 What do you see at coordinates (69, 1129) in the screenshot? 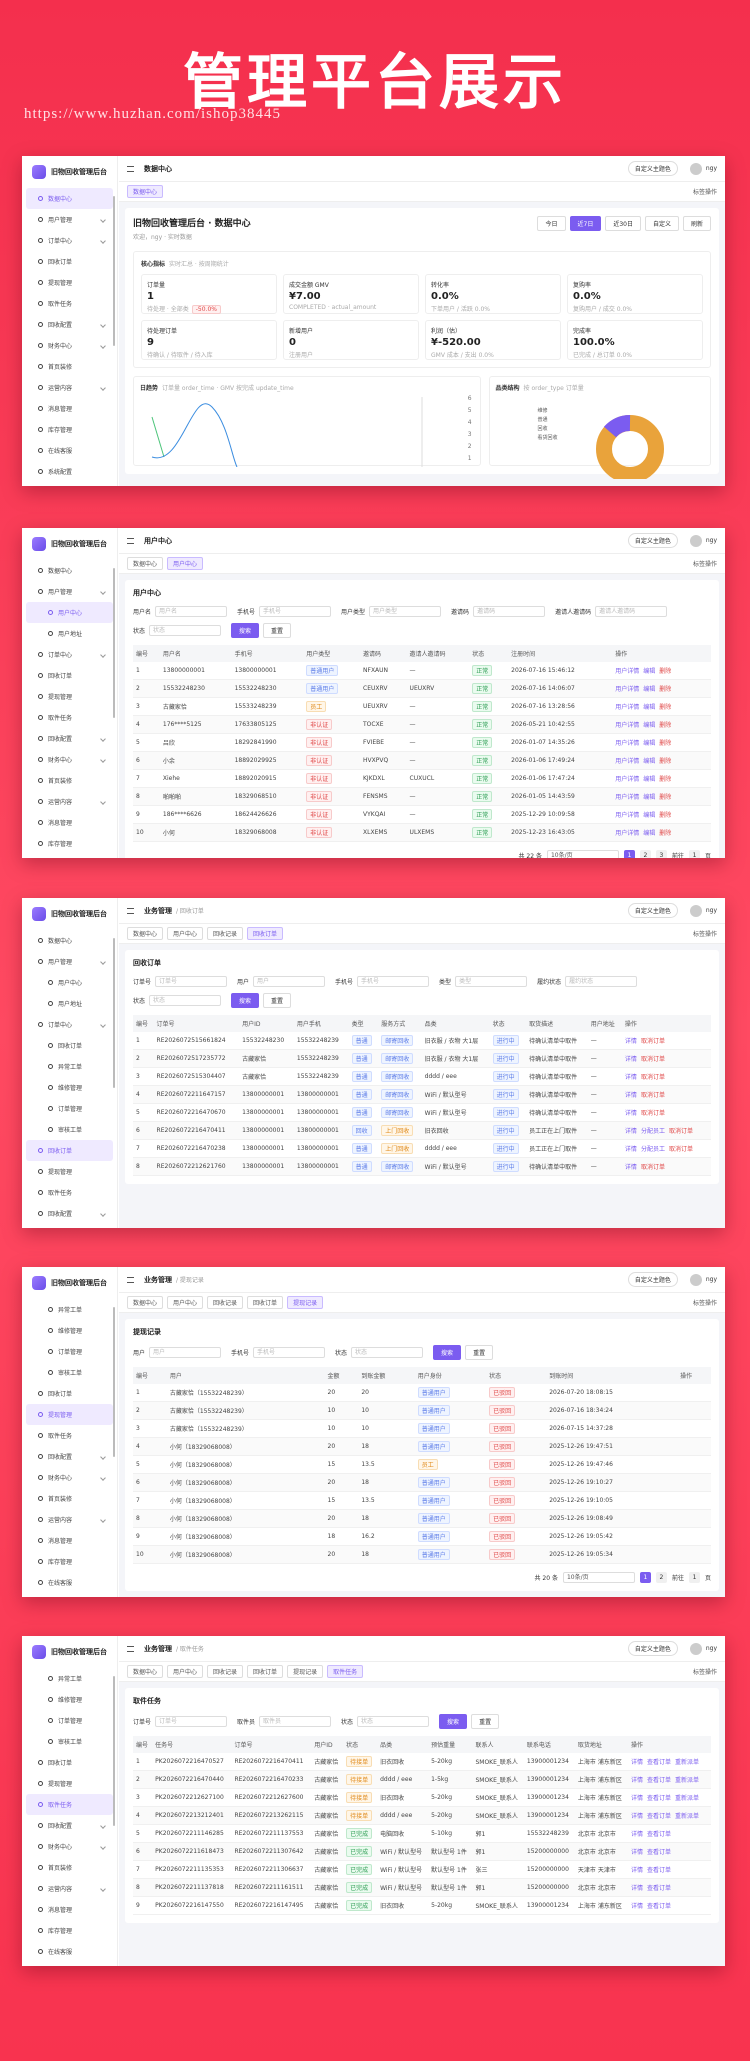
I see `menu-item: 审核工单` at bounding box center [69, 1129].